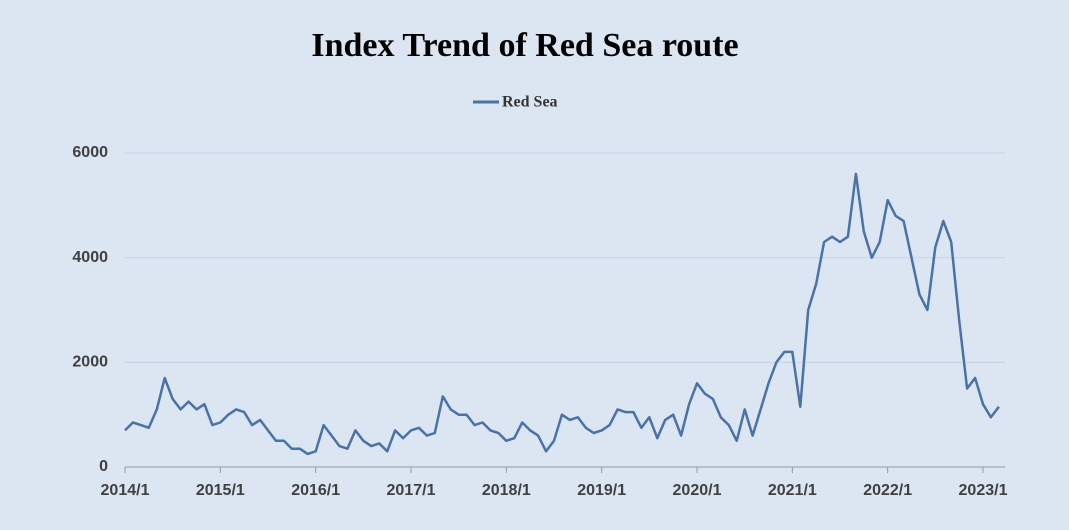 This screenshot has width=1069, height=530. Describe the element at coordinates (530, 102) in the screenshot. I see `legend-label: Red Sea` at that location.